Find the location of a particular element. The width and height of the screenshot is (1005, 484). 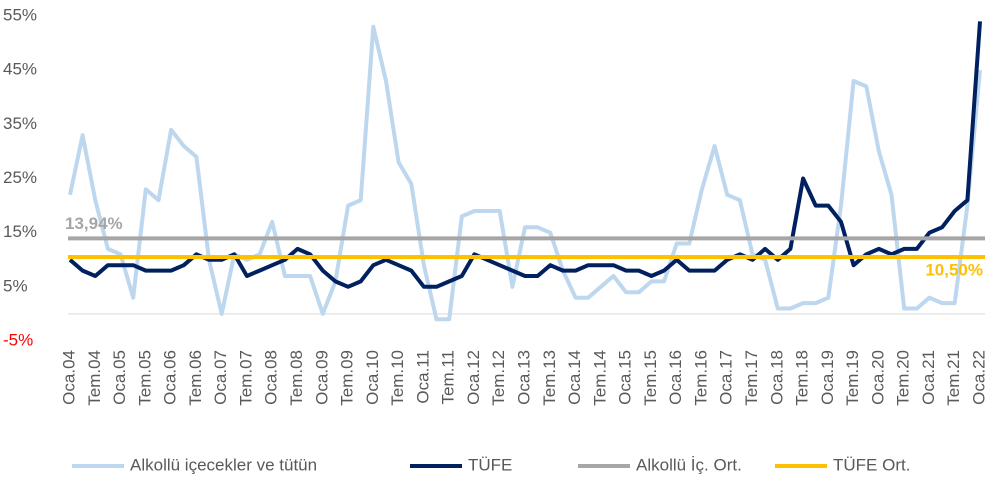

x-tick-label: Tem.06 is located at coordinates (195, 378).